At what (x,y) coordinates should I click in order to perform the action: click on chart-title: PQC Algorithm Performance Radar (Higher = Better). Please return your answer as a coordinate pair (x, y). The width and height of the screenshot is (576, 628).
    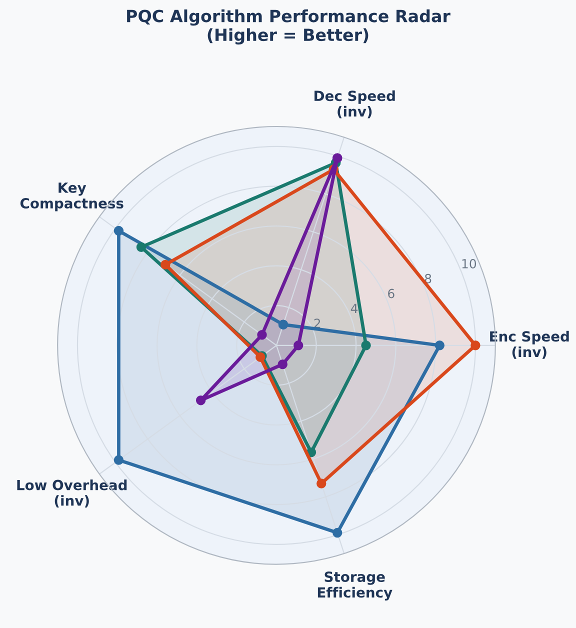
    Looking at the image, I should click on (288, 26).